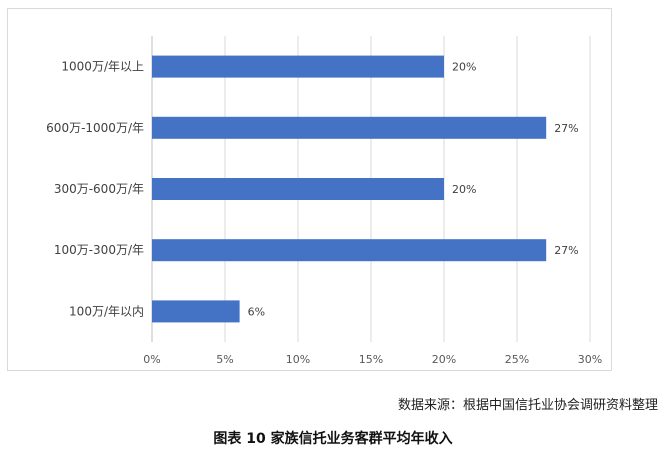  What do you see at coordinates (106, 311) in the screenshot?
I see `y-category-label: 100万/年以内` at bounding box center [106, 311].